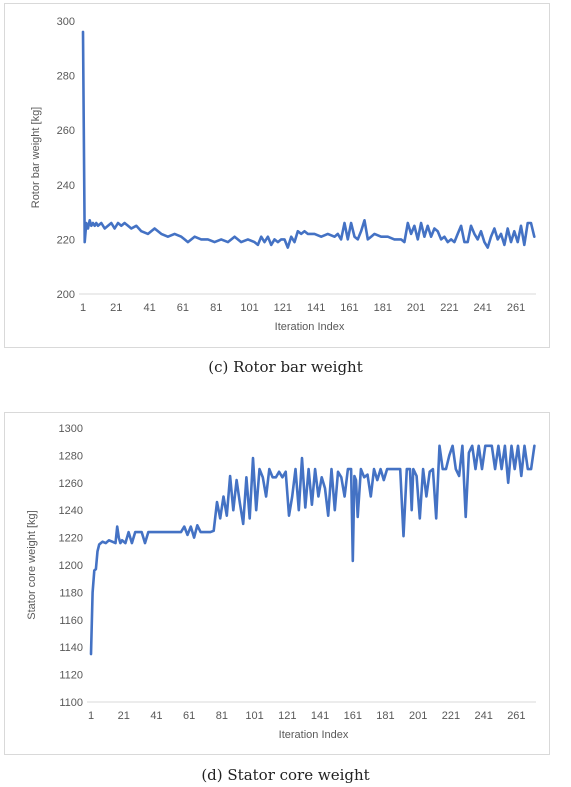  I want to click on y-tick-label: 1220, so click(71, 539).